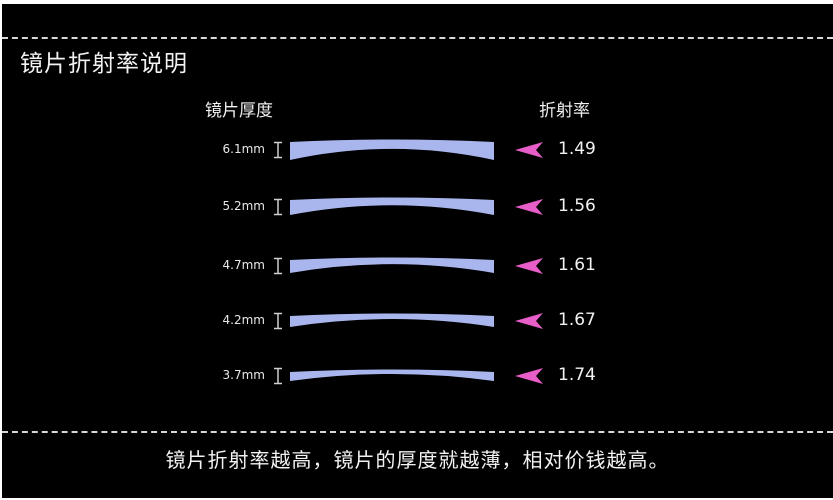 The image size is (833, 500). What do you see at coordinates (243, 374) in the screenshot?
I see `thickness-label: 3.7mm` at bounding box center [243, 374].